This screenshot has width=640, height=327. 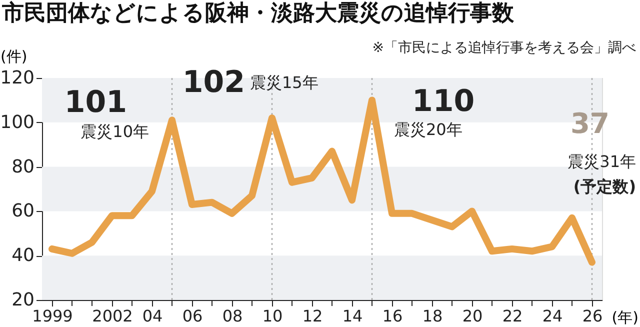 I want to click on x-tick-label: 18, so click(x=432, y=316).